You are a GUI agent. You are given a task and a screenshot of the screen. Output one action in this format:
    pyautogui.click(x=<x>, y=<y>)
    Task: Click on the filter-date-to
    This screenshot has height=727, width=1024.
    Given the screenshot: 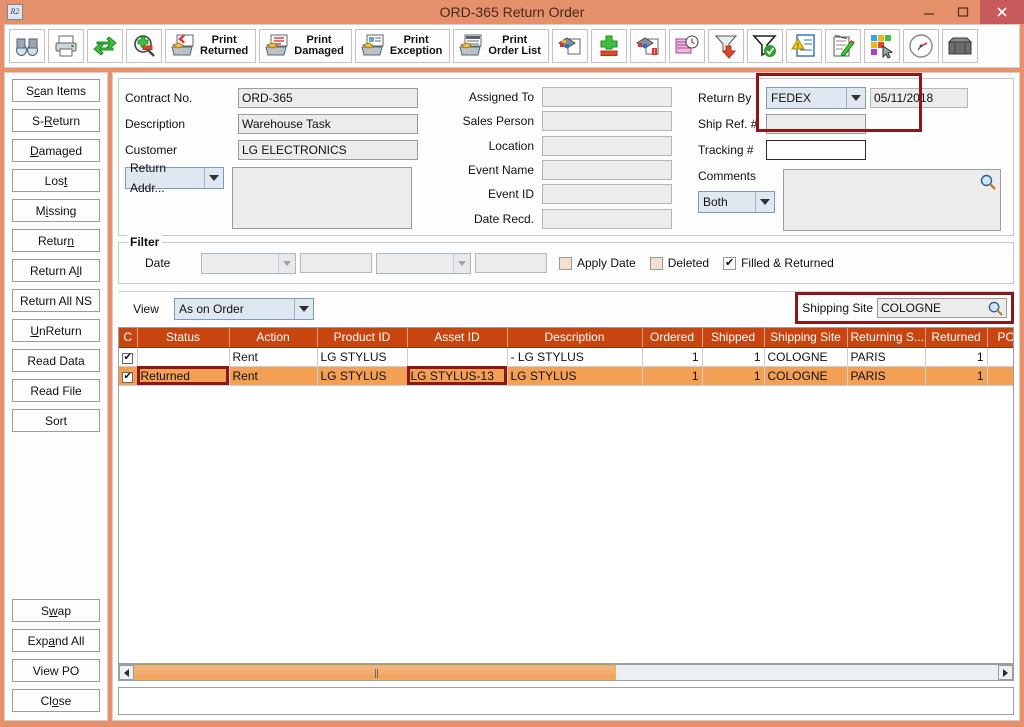 What is the action you would take?
    pyautogui.click(x=423, y=263)
    